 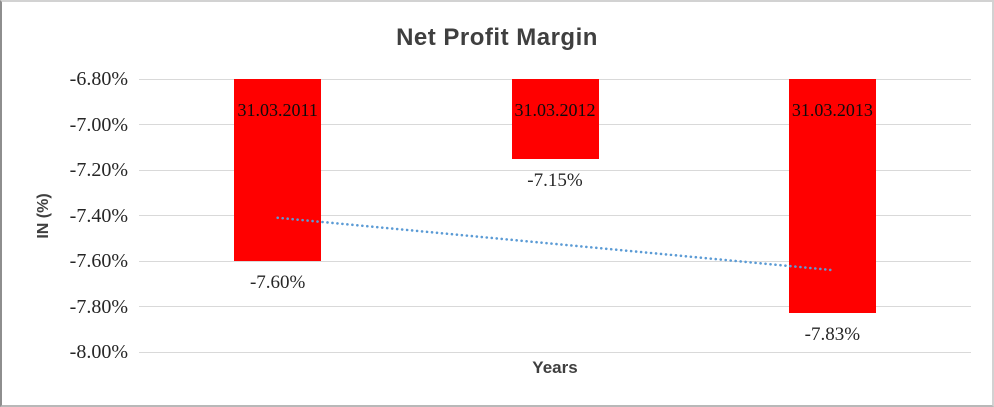 What do you see at coordinates (555, 367) in the screenshot?
I see `x-axis-title: Years` at bounding box center [555, 367].